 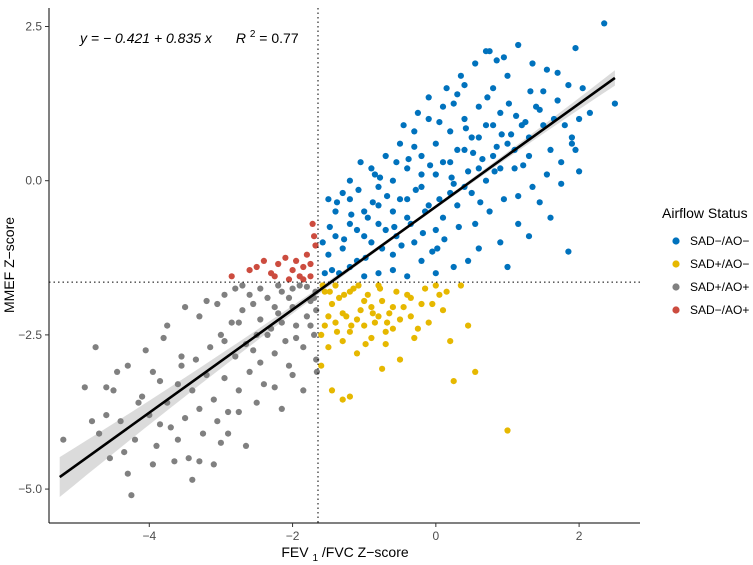 What do you see at coordinates (279, 38) in the screenshot?
I see `r-squared-value: = 0.77` at bounding box center [279, 38].